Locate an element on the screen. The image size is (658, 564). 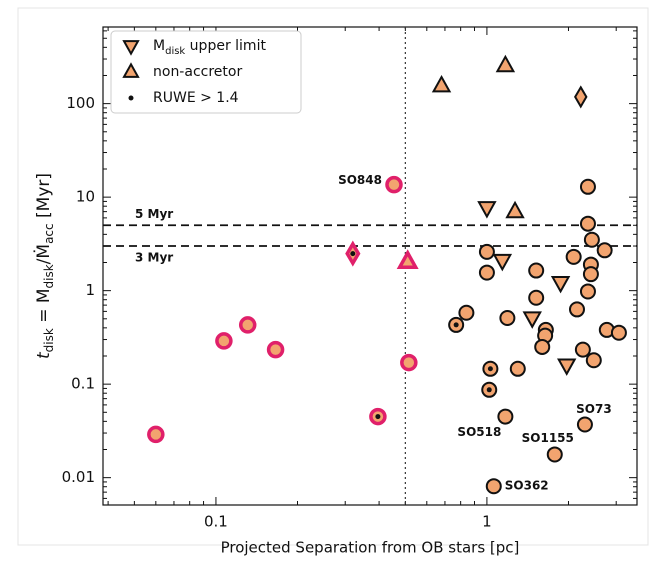
y-axis-label: tdisk = Mdisk/Ṁacc [Myr] is located at coordinates (44, 266).